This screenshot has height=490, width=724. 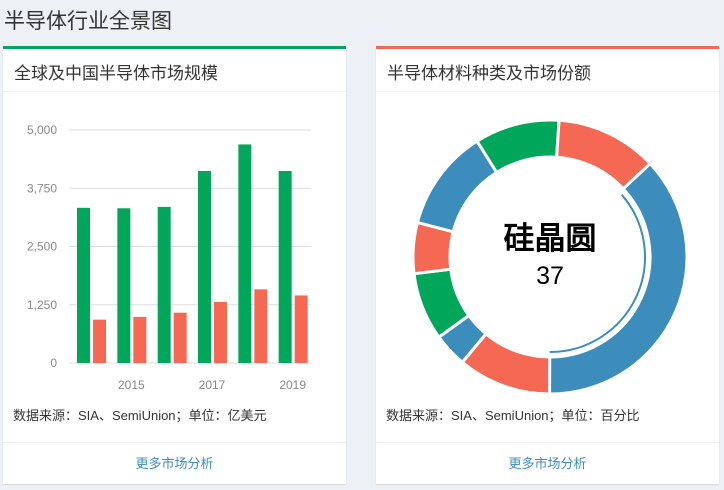 I want to click on y-tick-label: 1,250, so click(x=42, y=305).